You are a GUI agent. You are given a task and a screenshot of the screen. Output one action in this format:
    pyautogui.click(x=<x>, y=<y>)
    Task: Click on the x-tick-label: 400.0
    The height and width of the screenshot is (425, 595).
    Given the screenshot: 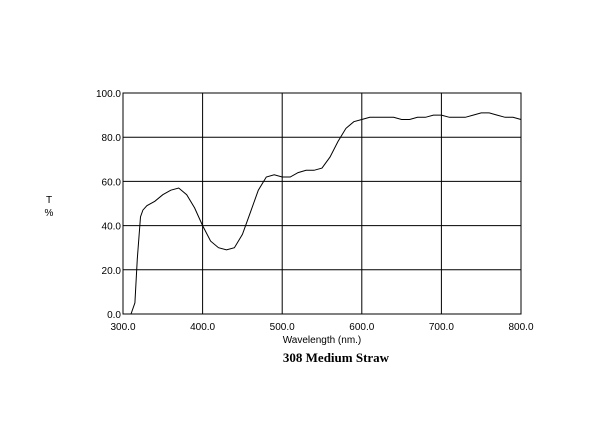 What is the action you would take?
    pyautogui.click(x=202, y=327)
    